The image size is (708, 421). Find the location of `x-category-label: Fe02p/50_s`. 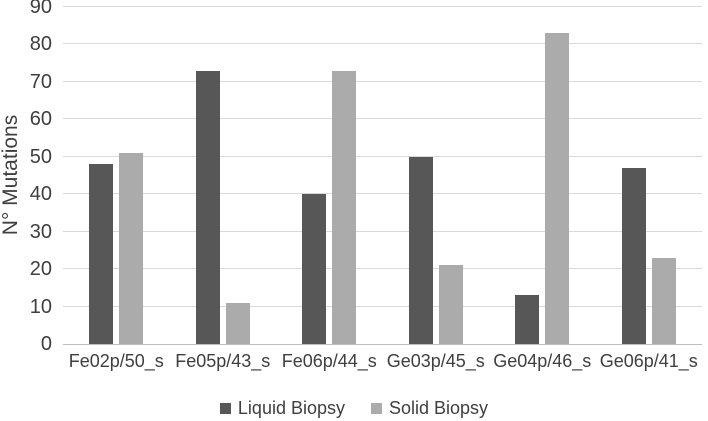

x-category-label: Fe02p/50_s is located at coordinates (116, 361).